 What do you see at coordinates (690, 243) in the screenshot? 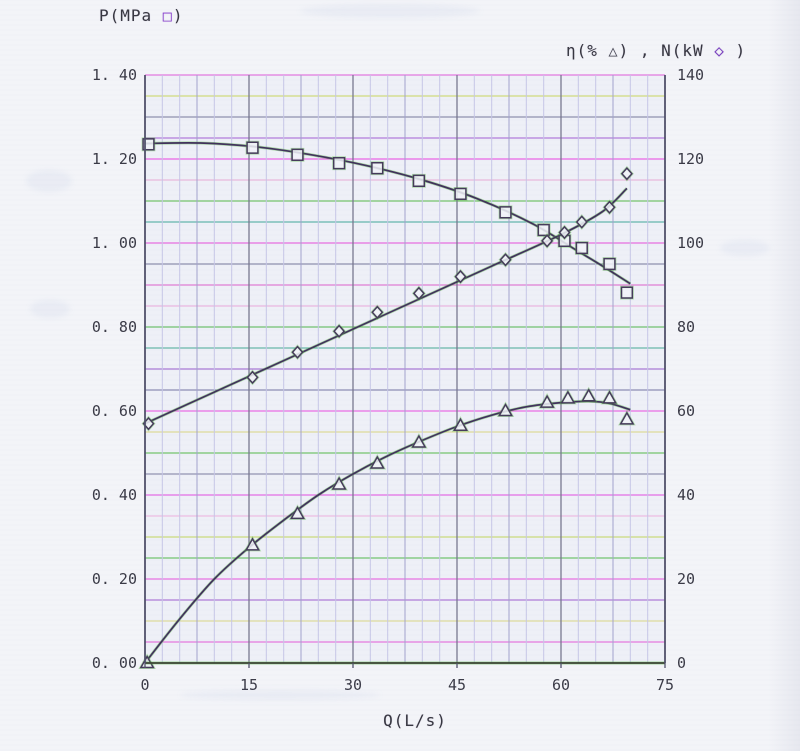
I see `y-right-tick-label: 100` at bounding box center [690, 243].